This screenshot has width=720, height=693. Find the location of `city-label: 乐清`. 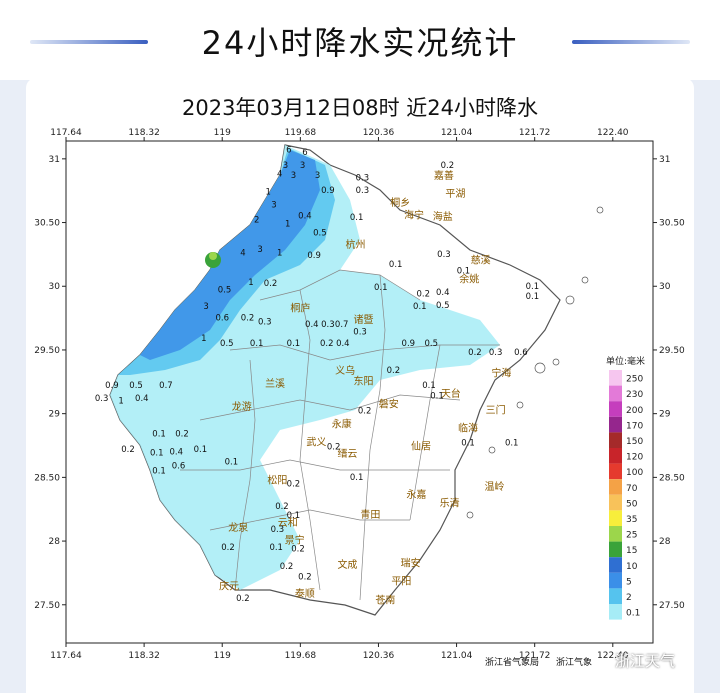

city-label: 乐清 is located at coordinates (450, 503).